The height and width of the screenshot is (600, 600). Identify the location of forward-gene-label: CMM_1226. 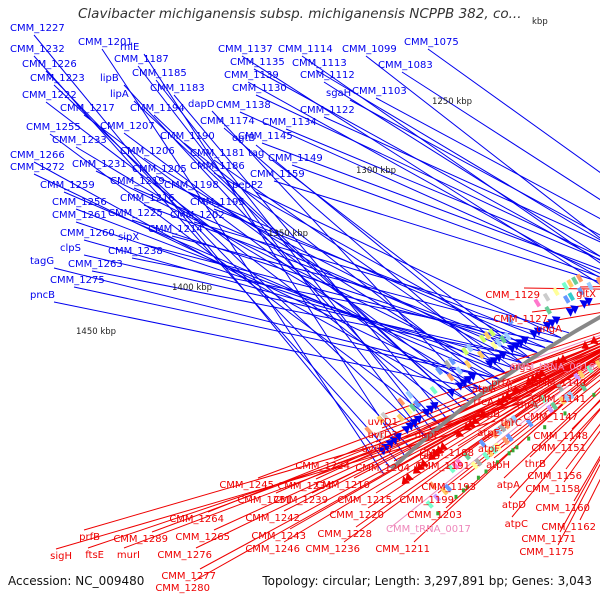
(49, 64).